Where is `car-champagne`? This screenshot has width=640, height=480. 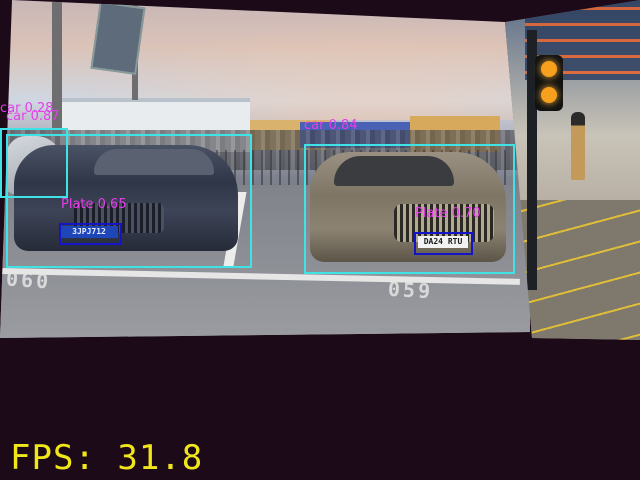 car-champagne is located at coordinates (408, 207).